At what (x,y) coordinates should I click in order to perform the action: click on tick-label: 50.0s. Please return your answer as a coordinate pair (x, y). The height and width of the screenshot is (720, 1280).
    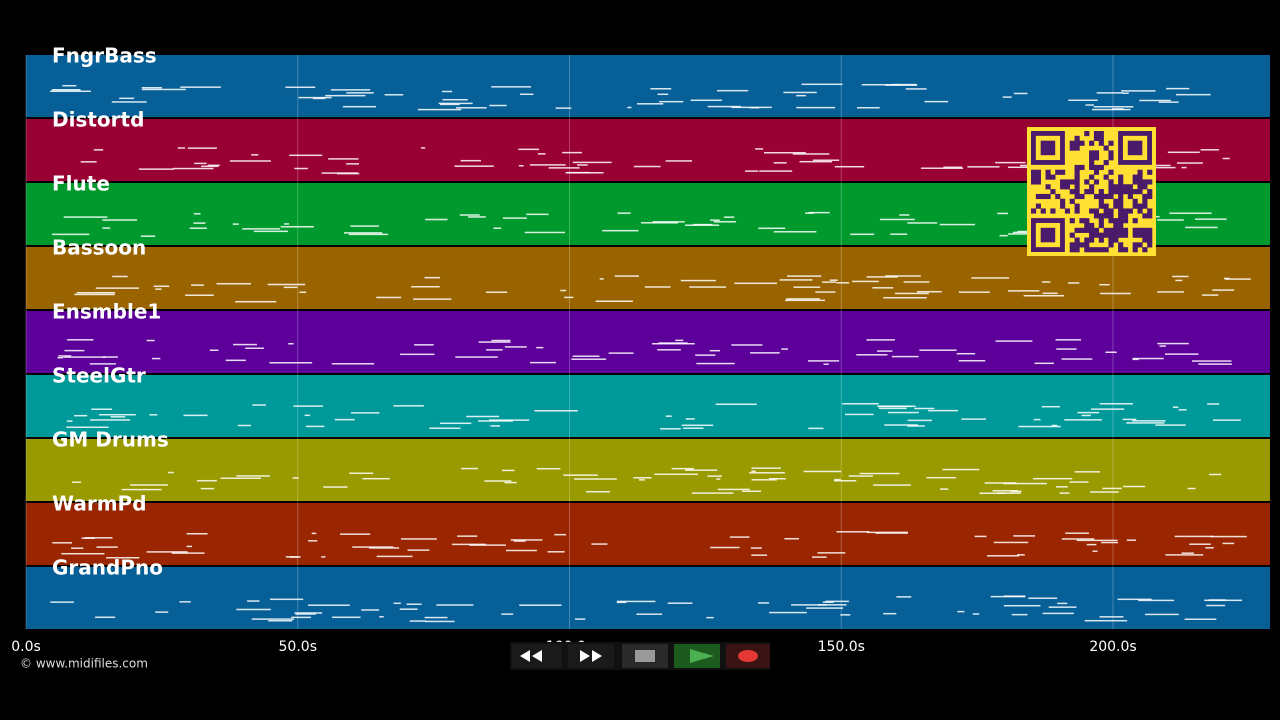
    Looking at the image, I should click on (298, 647).